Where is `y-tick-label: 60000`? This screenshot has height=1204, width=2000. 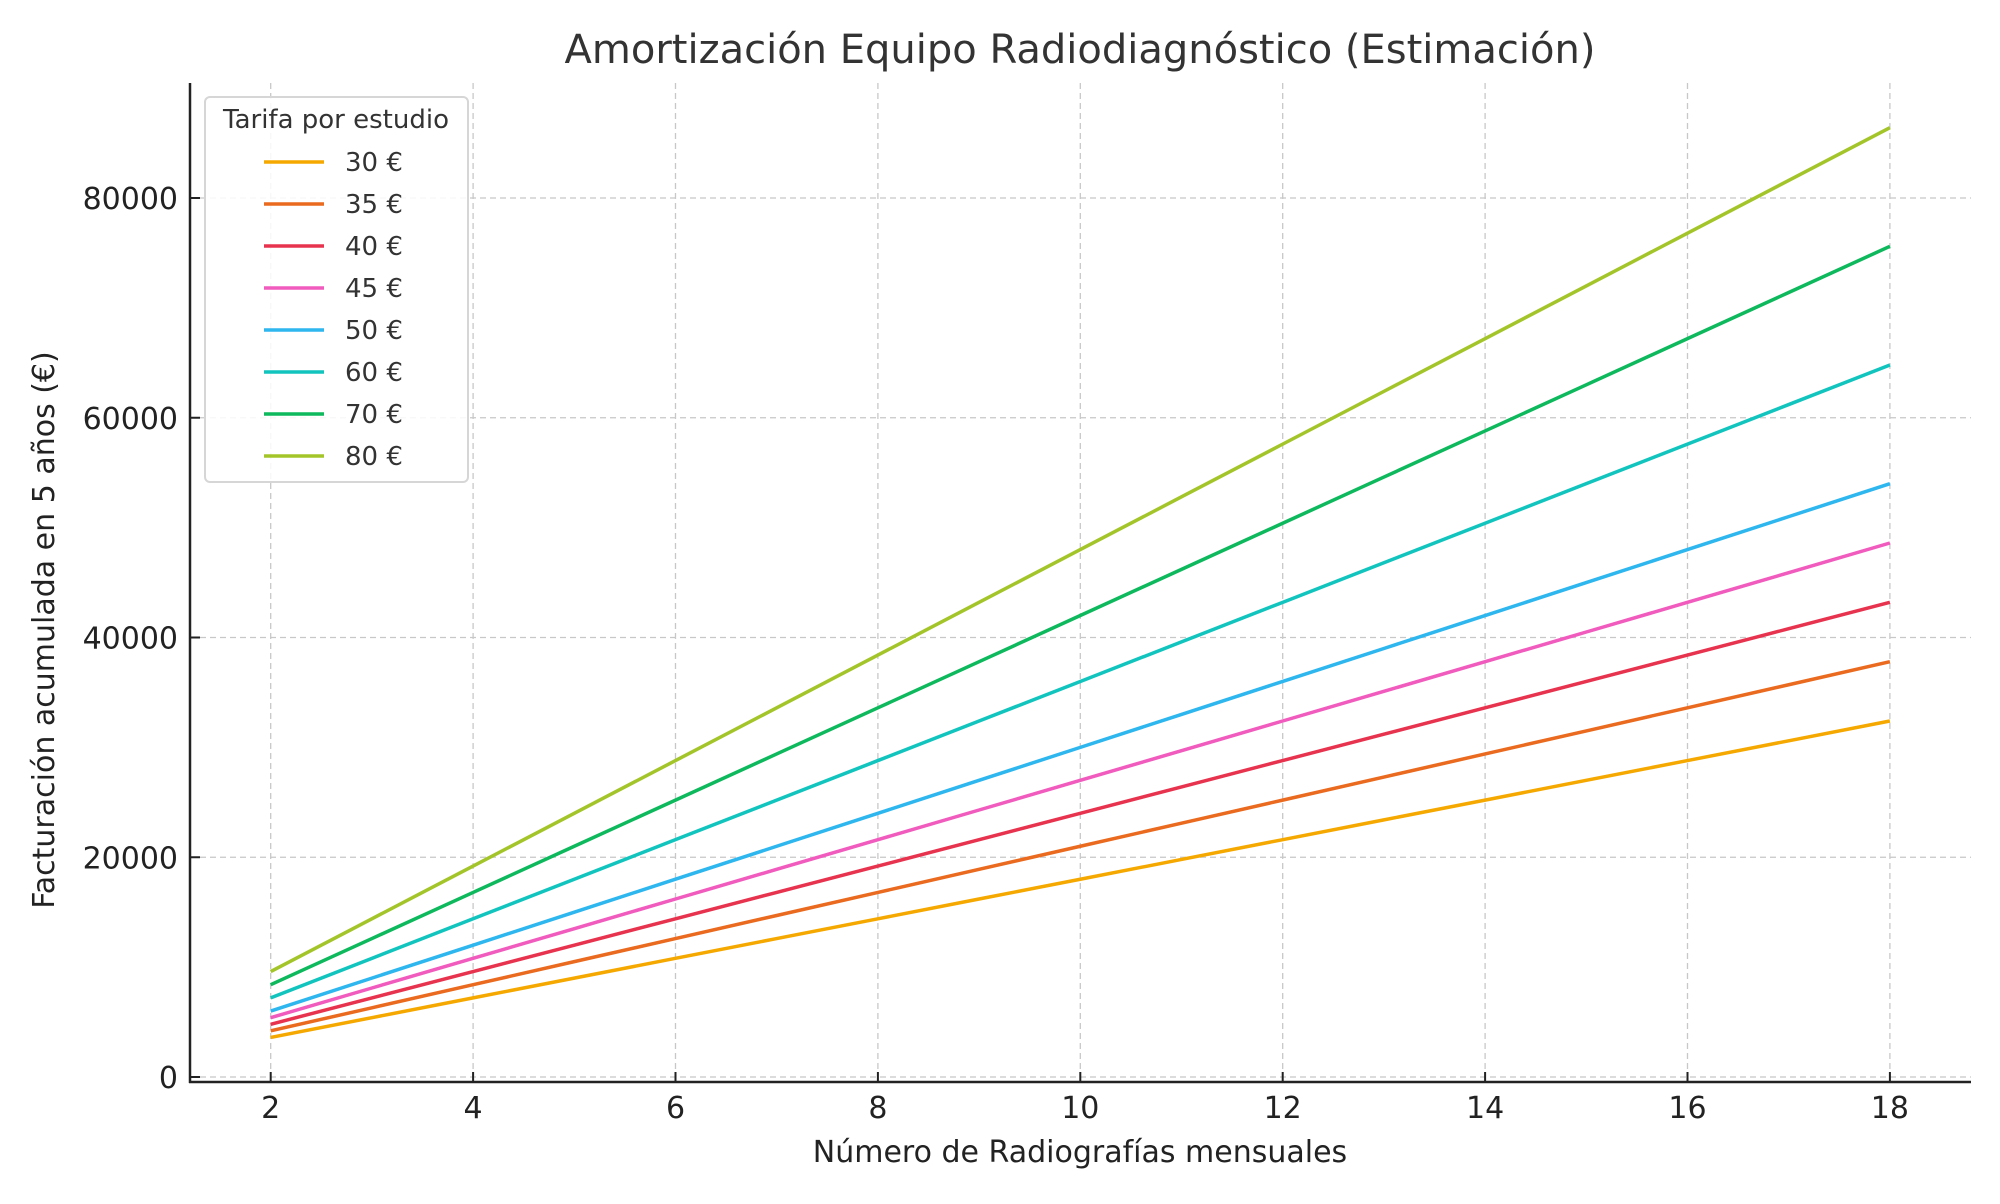 y-tick-label: 60000 is located at coordinates (130, 419).